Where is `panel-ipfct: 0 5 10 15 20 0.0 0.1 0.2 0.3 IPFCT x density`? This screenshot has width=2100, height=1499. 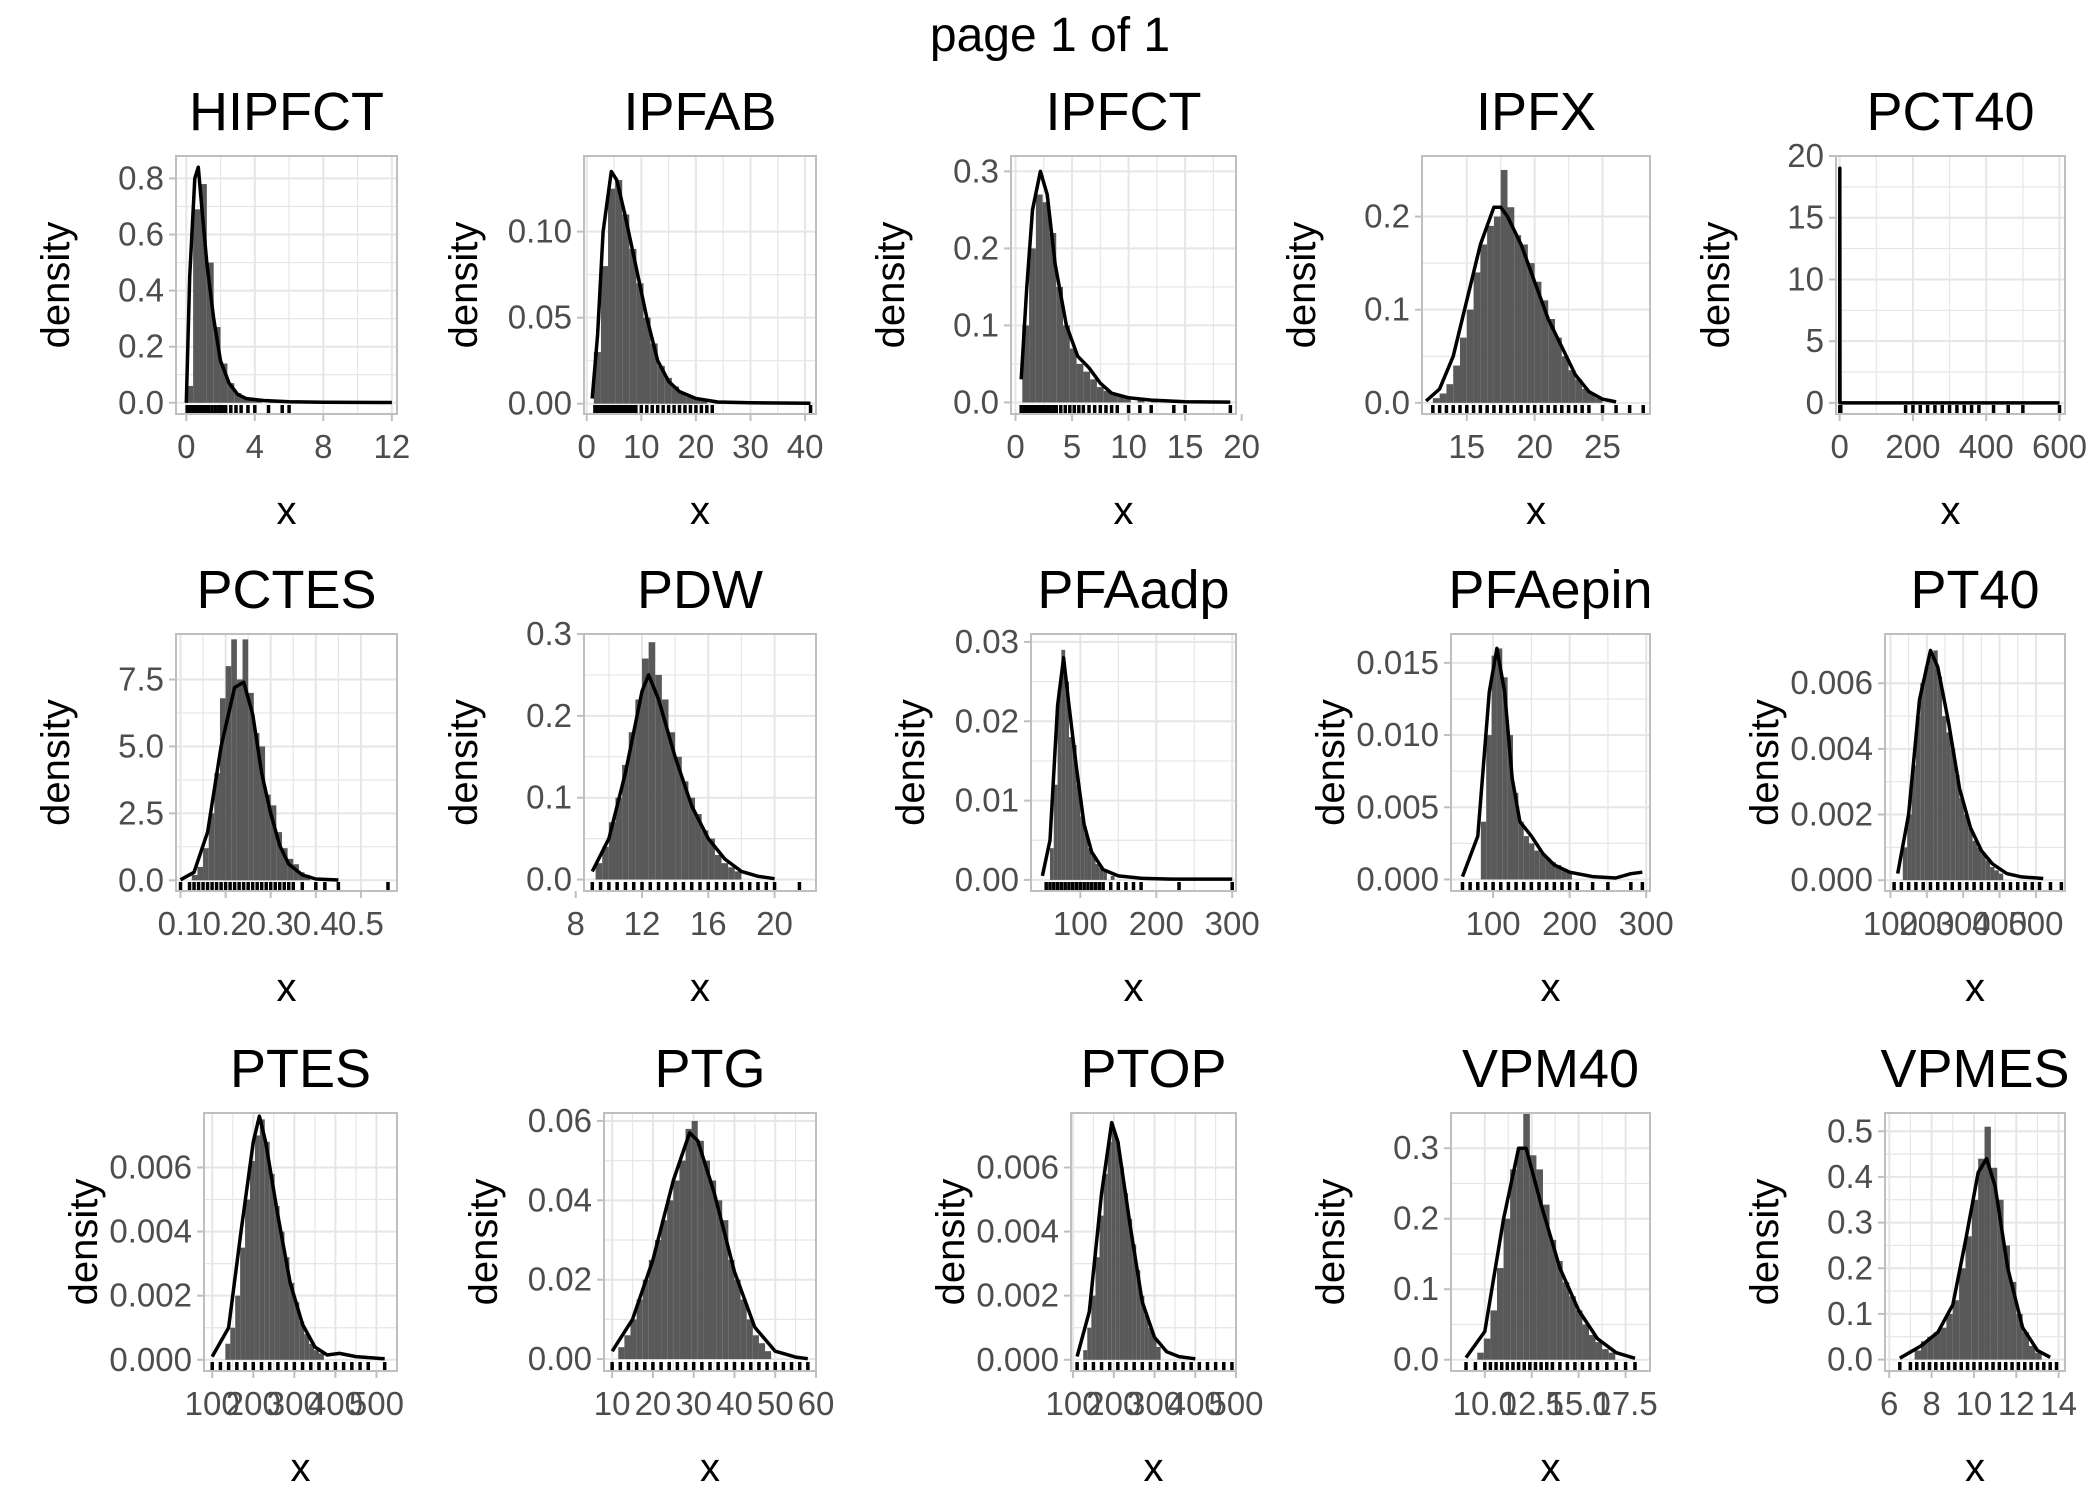
panel-ipfct: 0 5 10 15 20 0.0 0.1 0.2 0.3 IPFCT x density is located at coordinates (1064, 307).